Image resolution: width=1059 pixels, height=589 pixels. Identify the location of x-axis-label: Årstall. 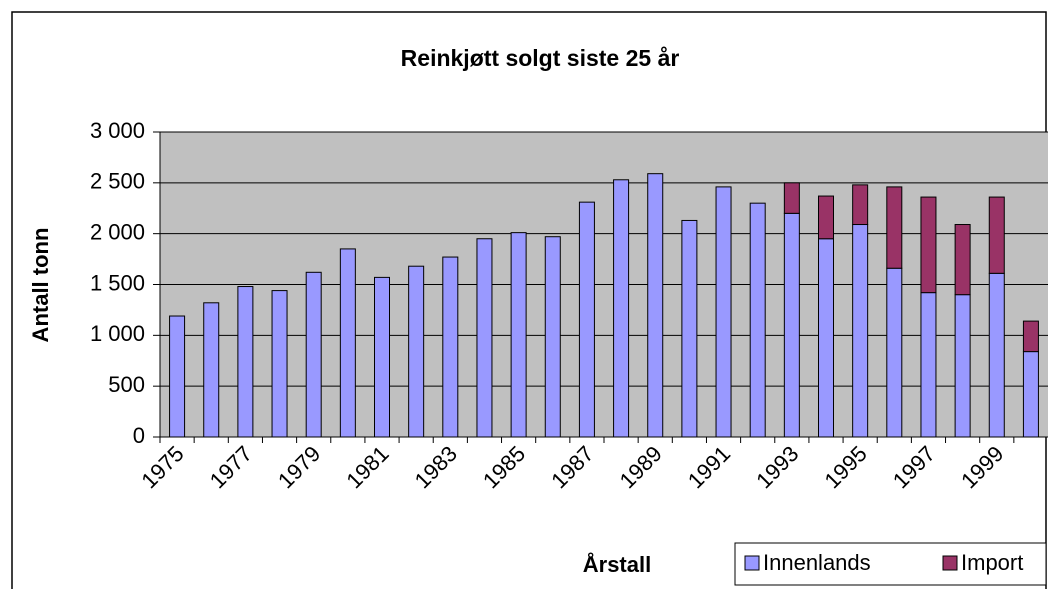
(617, 564).